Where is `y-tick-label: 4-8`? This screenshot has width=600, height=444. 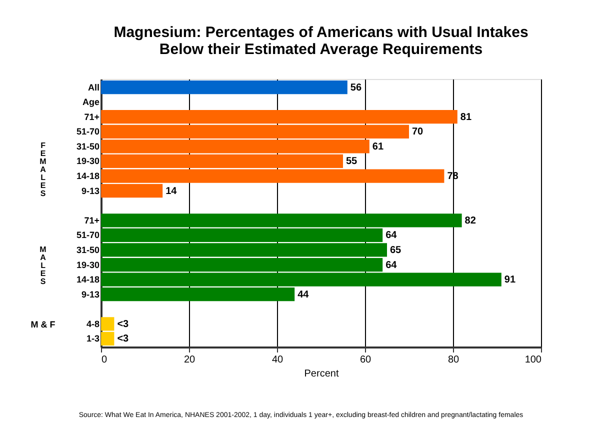
y-tick-label: 4-8 is located at coordinates (93, 323).